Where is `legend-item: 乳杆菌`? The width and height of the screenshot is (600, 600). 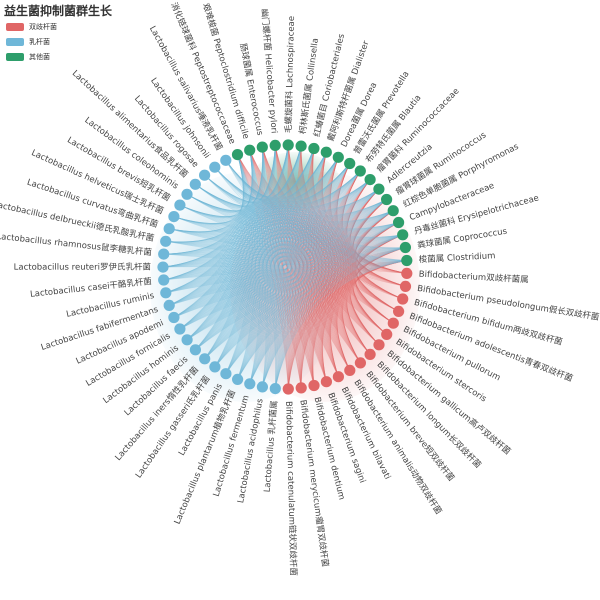 legend-item: 乳杆菌 is located at coordinates (31, 41).